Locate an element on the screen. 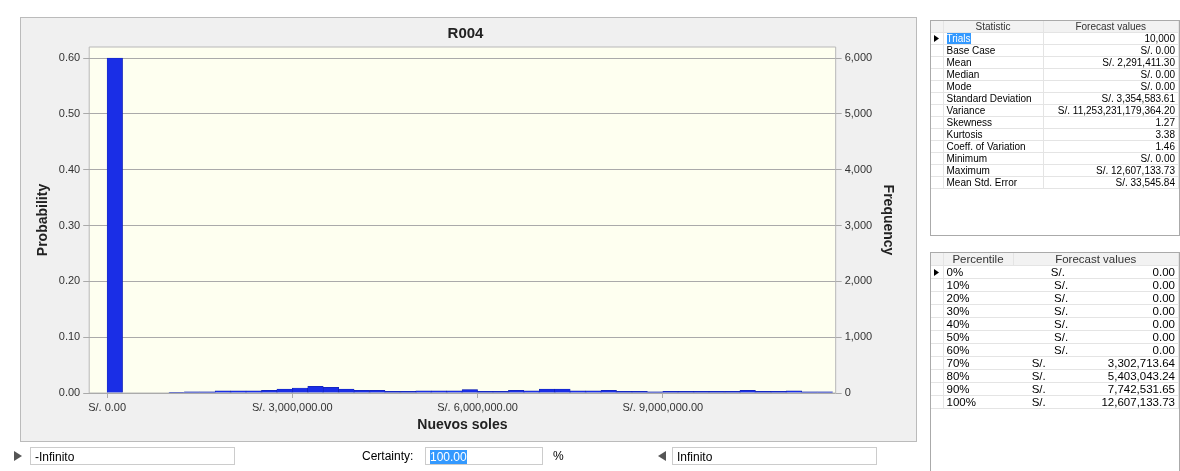 Image resolution: width=1180 pixels, height=471 pixels. y2-tick-label: 2,000 is located at coordinates (858, 280).